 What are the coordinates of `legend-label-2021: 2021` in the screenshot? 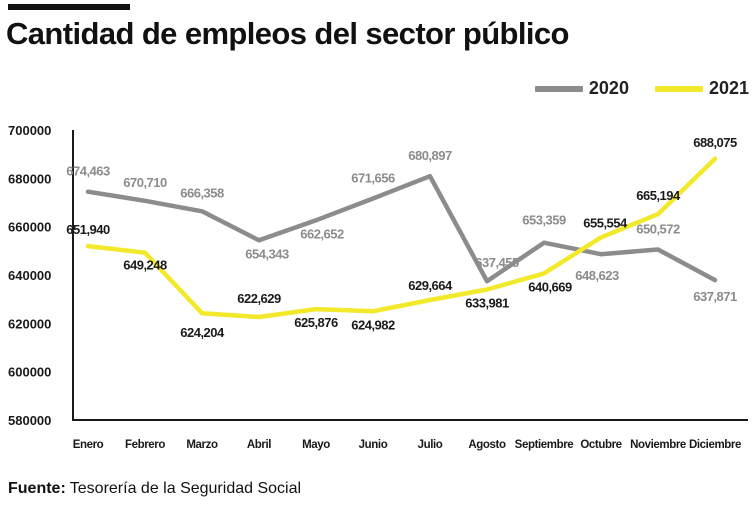 It's located at (728, 88).